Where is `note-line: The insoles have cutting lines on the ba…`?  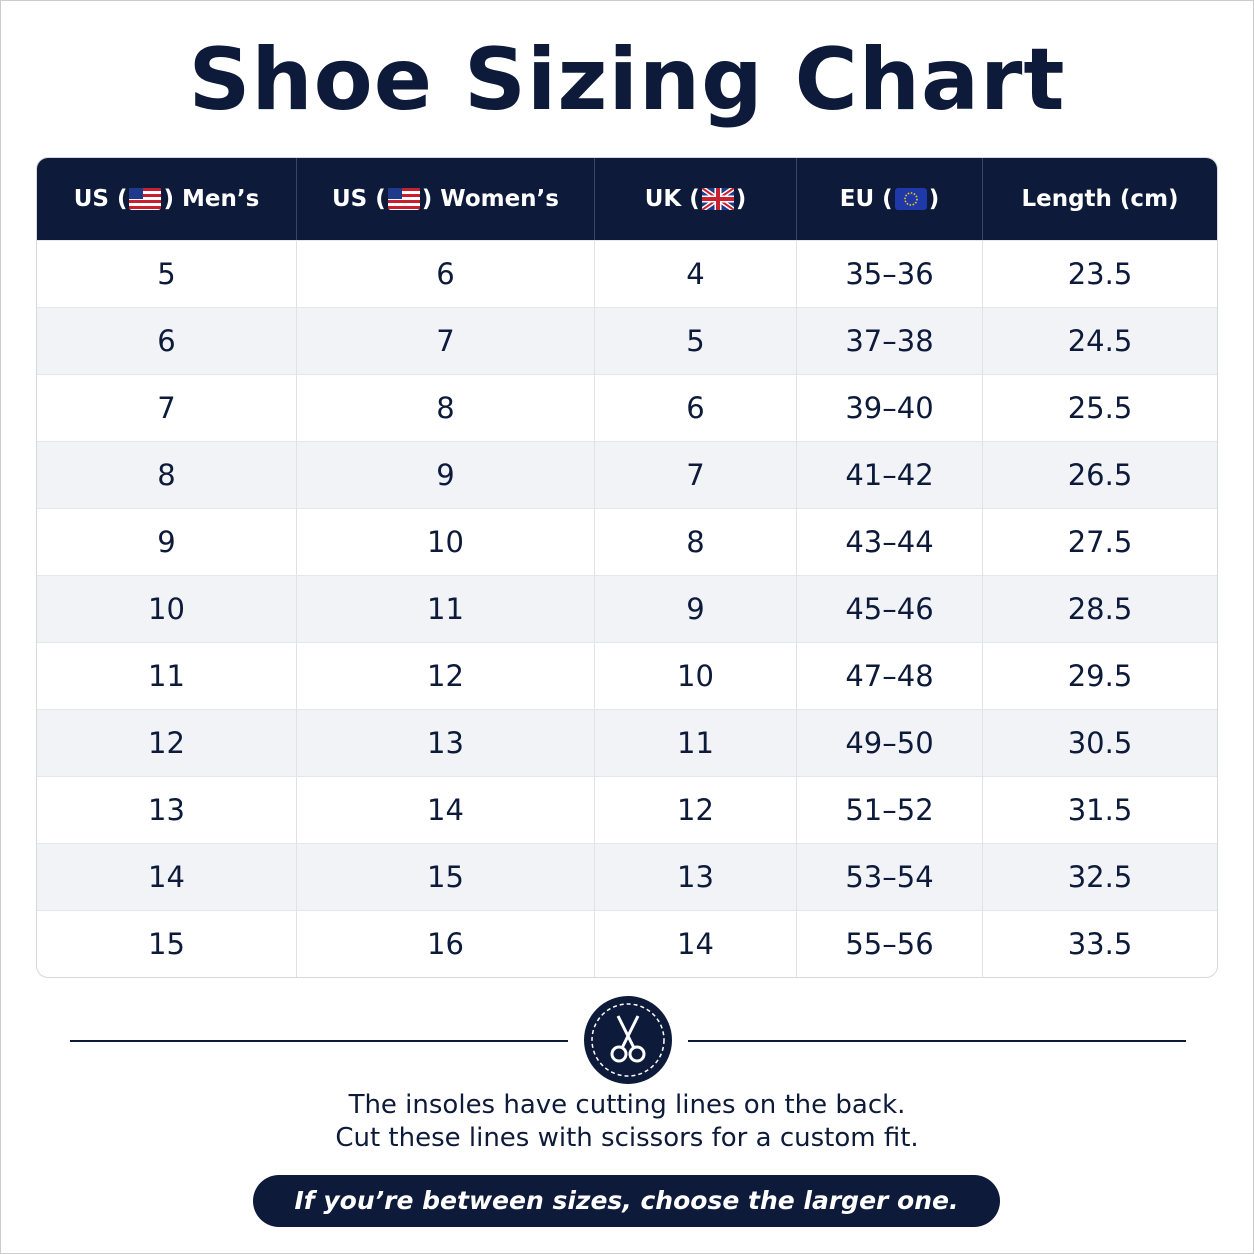
note-line: The insoles have cutting lines on the ba… is located at coordinates (627, 1105).